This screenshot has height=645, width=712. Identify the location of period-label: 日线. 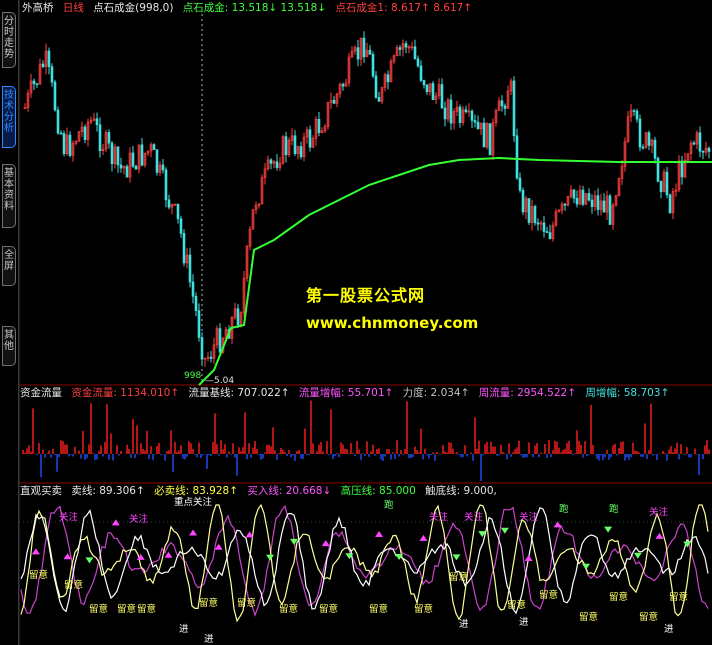
(73, 8).